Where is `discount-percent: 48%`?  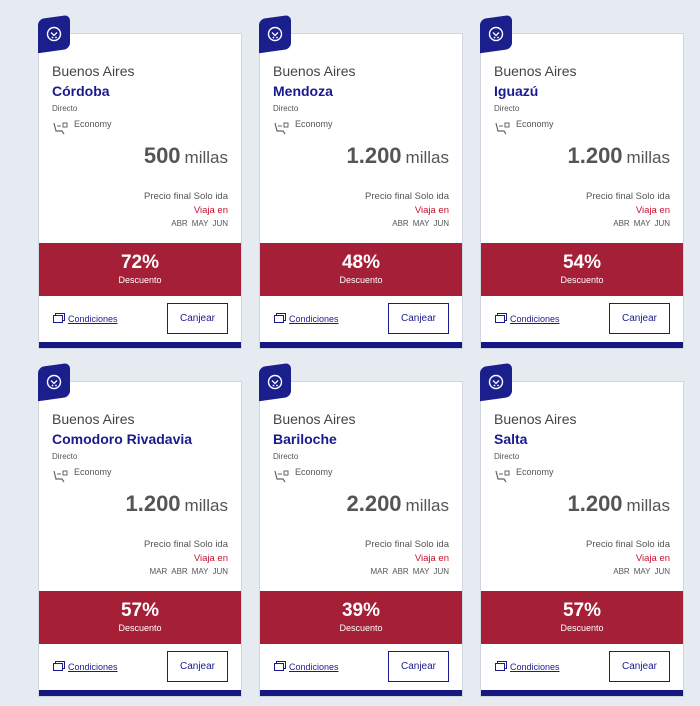
discount-percent: 48% is located at coordinates (361, 262).